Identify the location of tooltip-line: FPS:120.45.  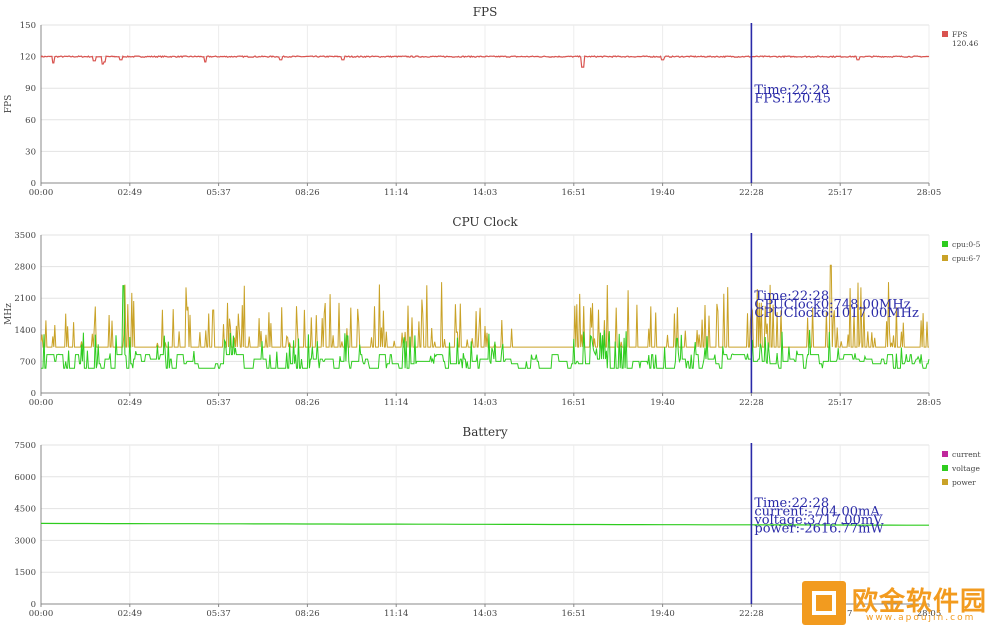
(792, 99).